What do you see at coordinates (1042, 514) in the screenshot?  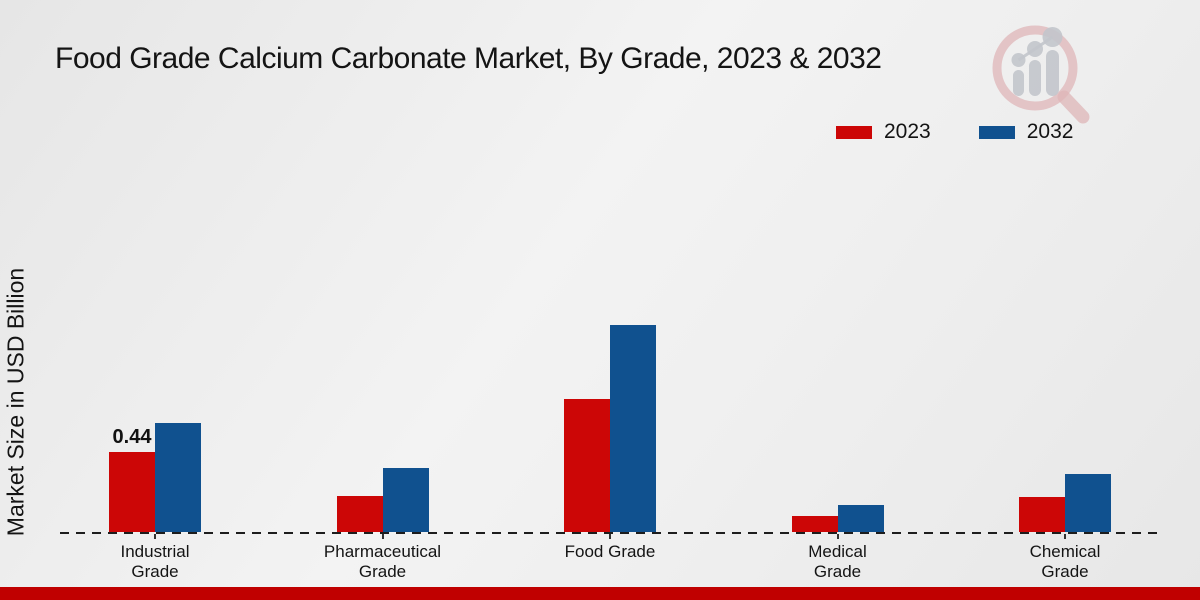 I see `bar-2023-chemical-grade` at bounding box center [1042, 514].